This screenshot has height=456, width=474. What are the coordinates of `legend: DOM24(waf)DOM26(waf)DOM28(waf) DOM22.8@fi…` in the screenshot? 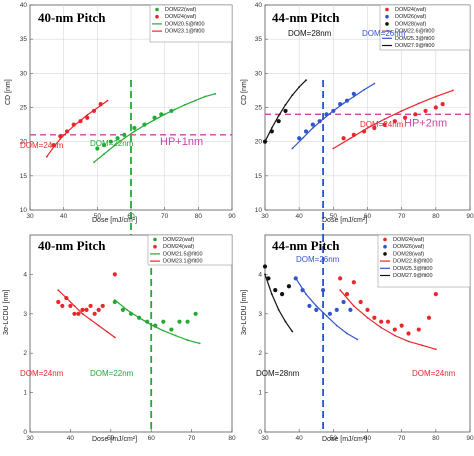 It's located at (424, 261).